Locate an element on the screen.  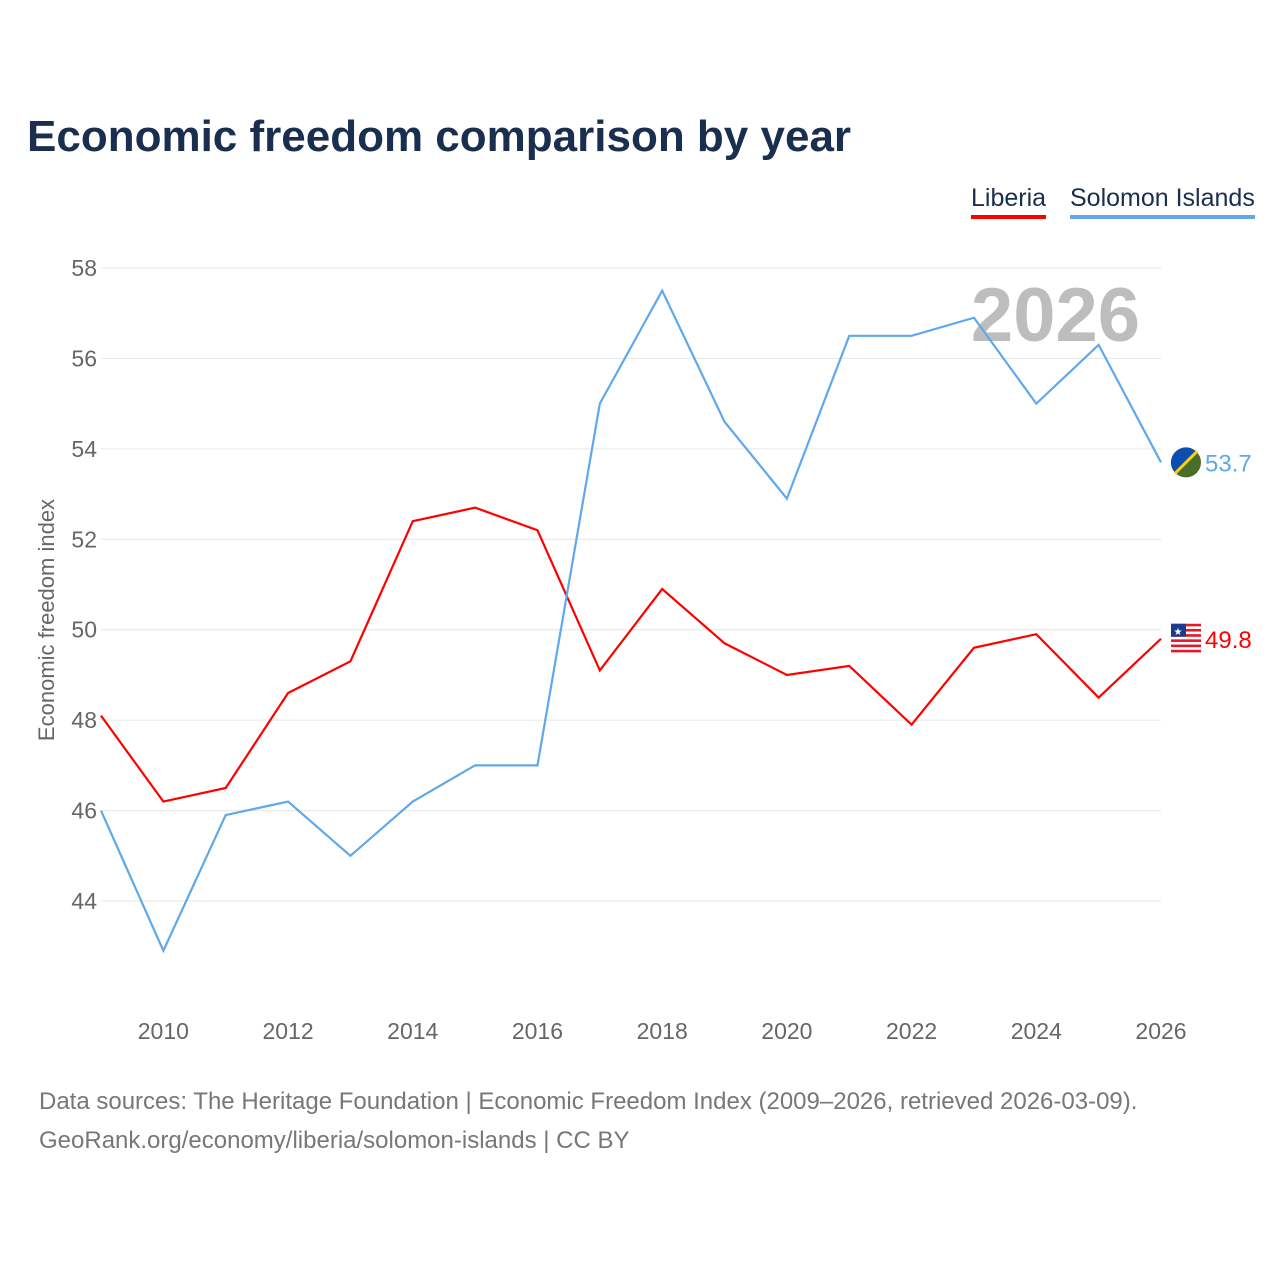
y-tick-label: 46 is located at coordinates (84, 811).